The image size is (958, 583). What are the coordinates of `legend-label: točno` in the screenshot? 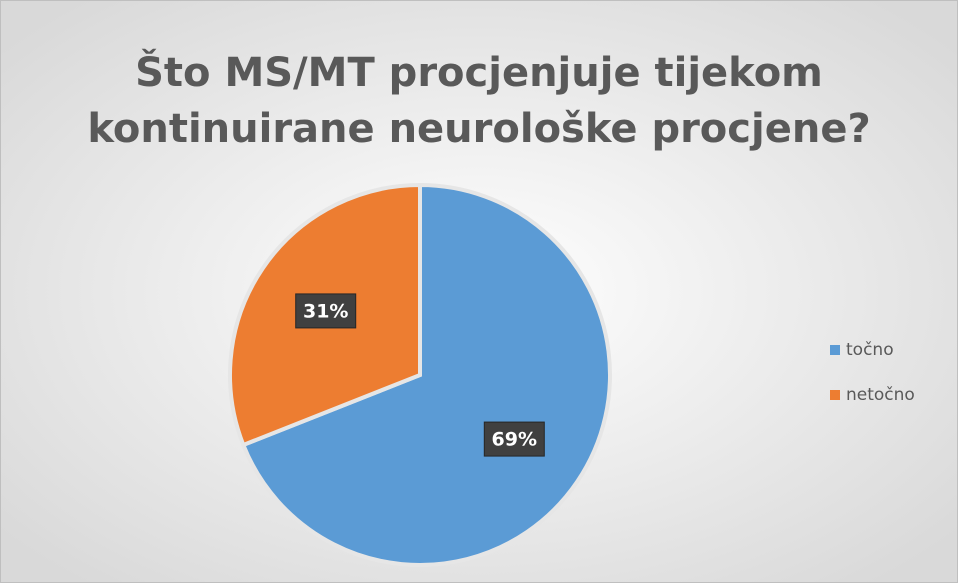 It's located at (870, 350).